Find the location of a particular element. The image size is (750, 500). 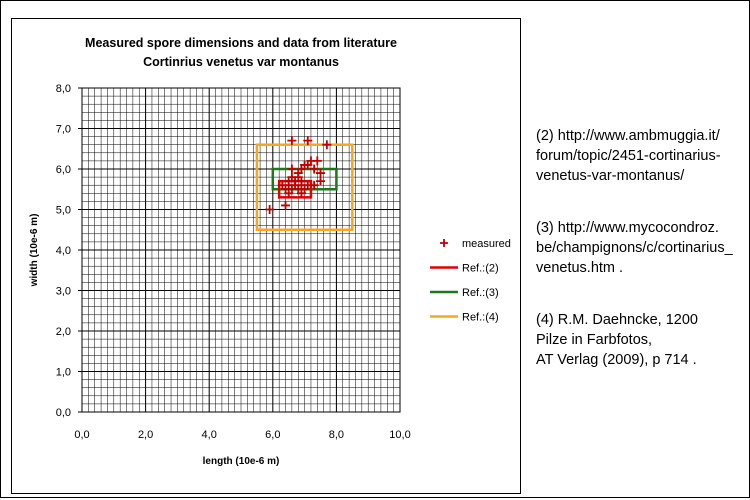

x-tick-label: 0,0 is located at coordinates (81, 435).